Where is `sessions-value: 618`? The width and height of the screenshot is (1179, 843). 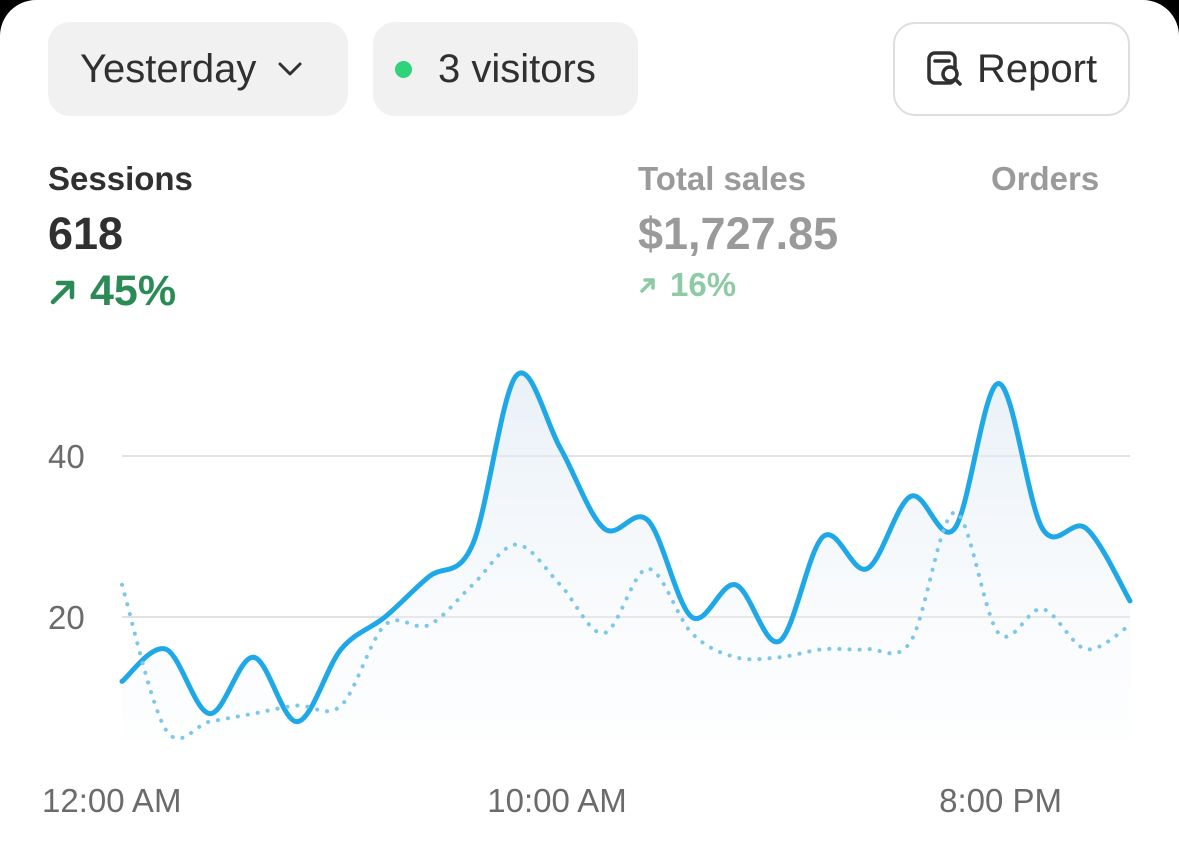
sessions-value: 618 is located at coordinates (86, 233).